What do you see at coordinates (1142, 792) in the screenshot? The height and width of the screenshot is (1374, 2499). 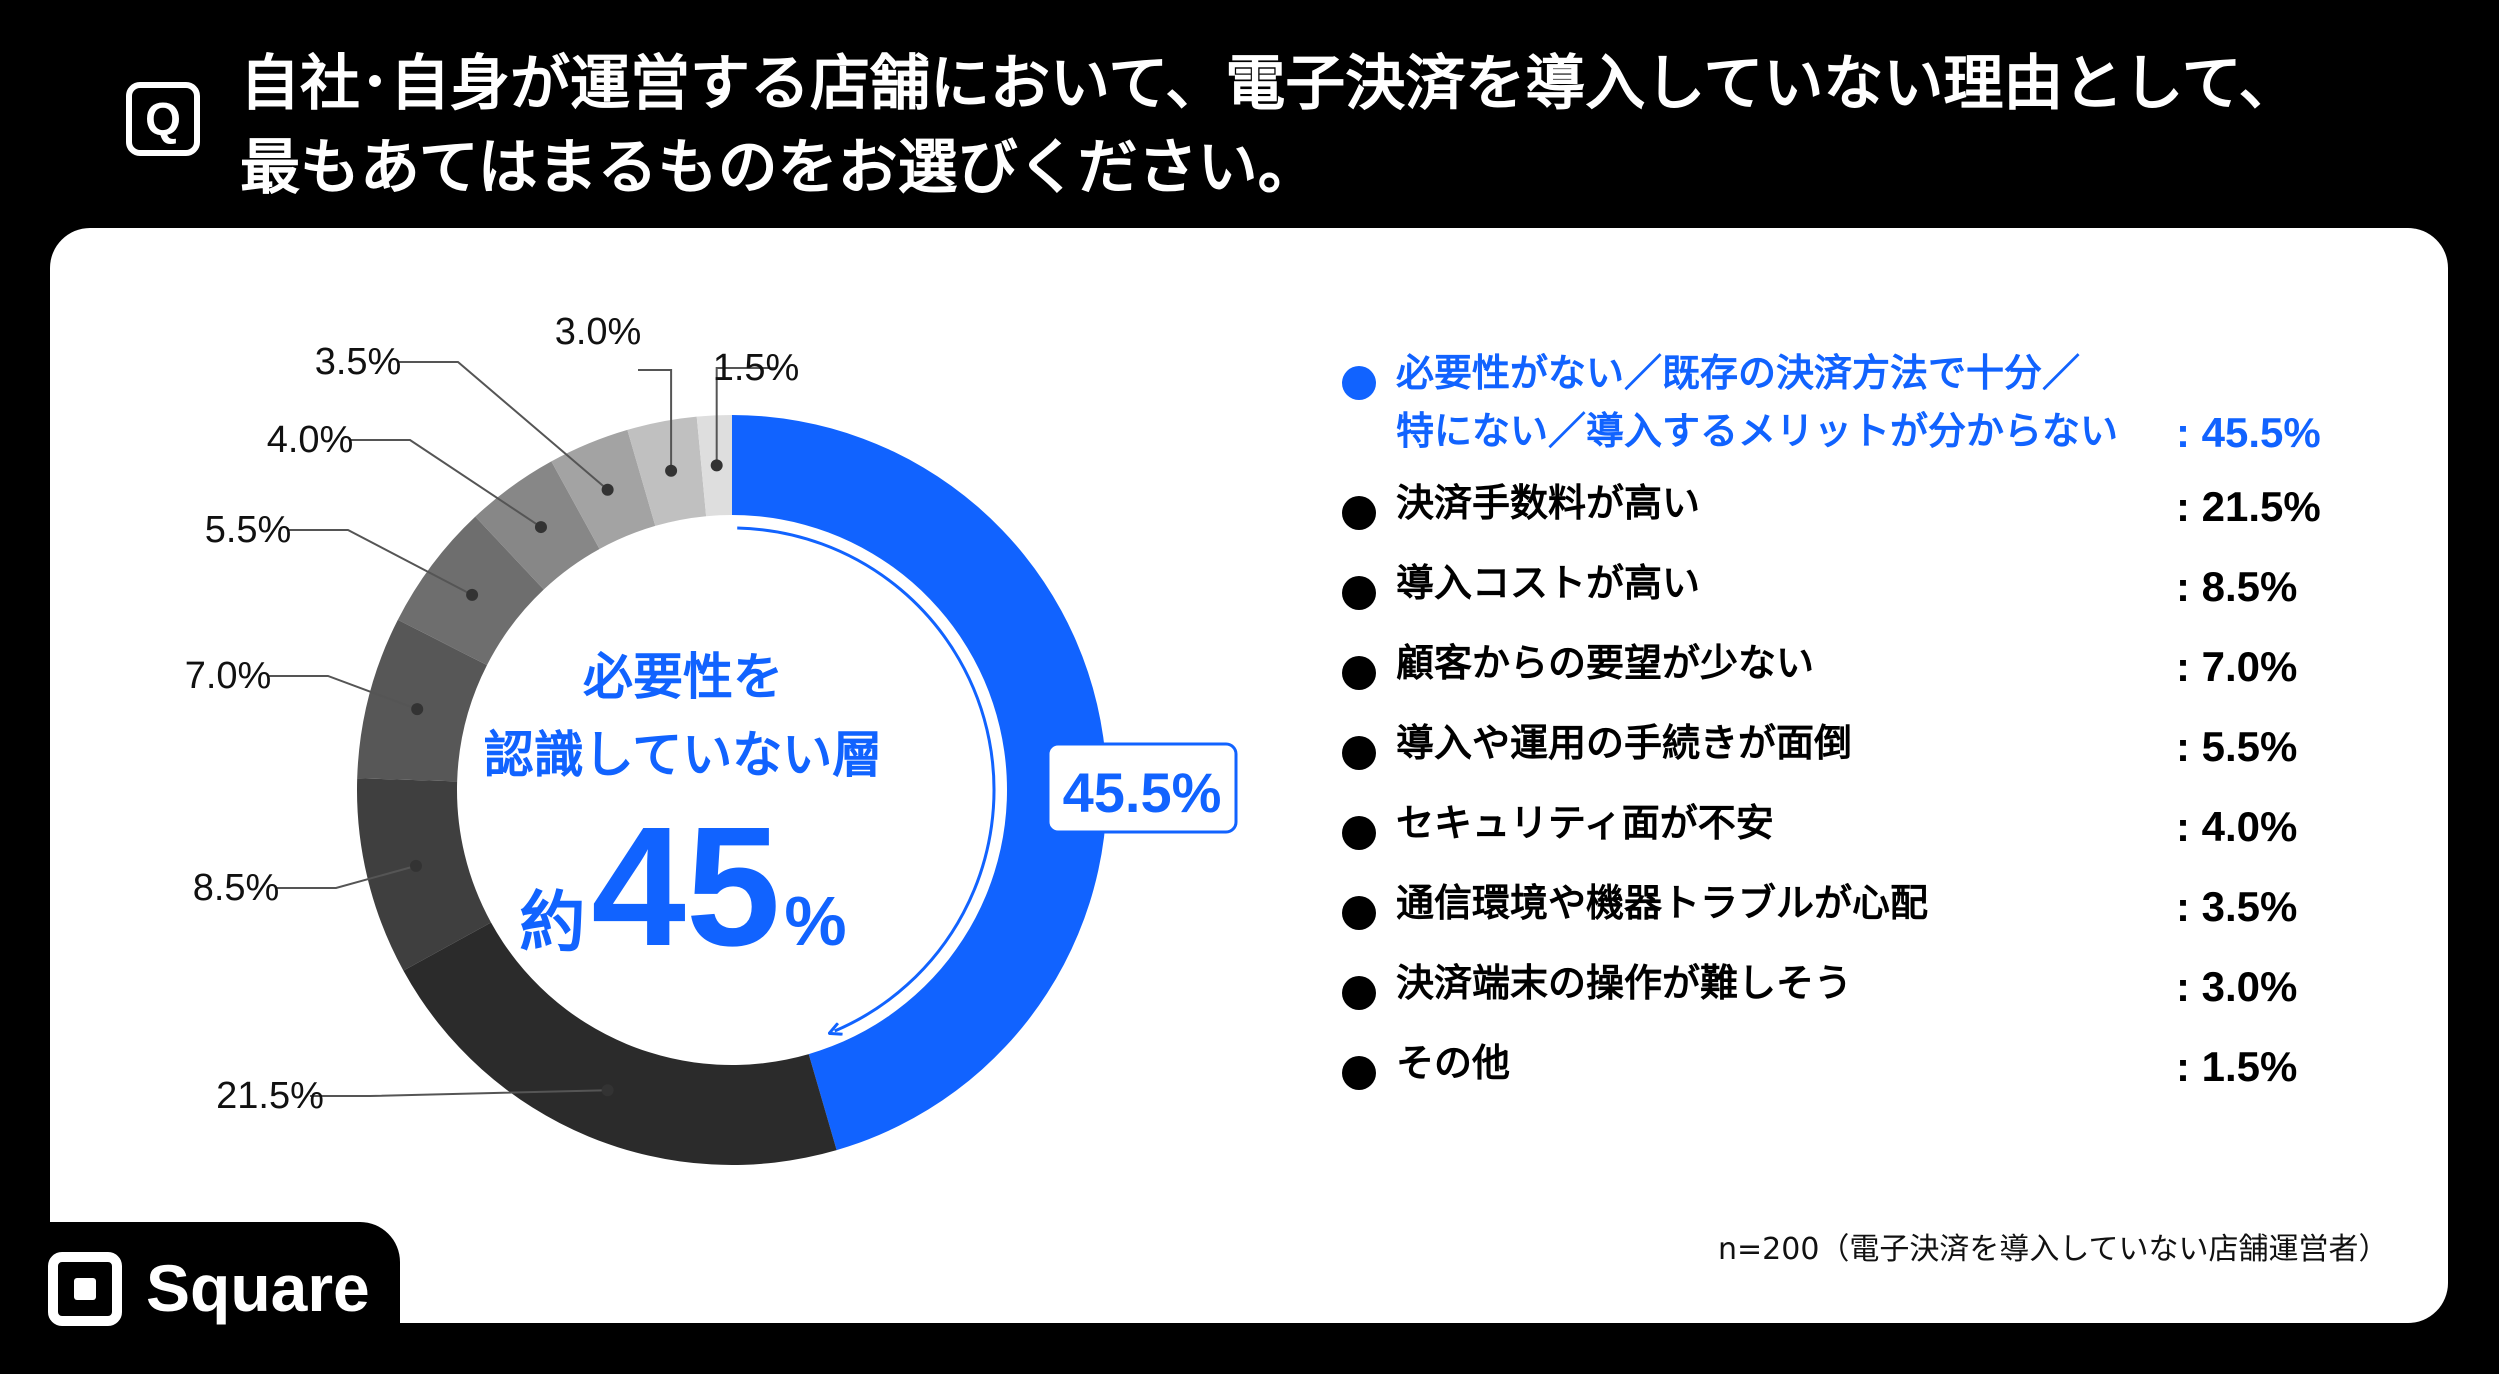 I see `main-value-label: 45.5%` at bounding box center [1142, 792].